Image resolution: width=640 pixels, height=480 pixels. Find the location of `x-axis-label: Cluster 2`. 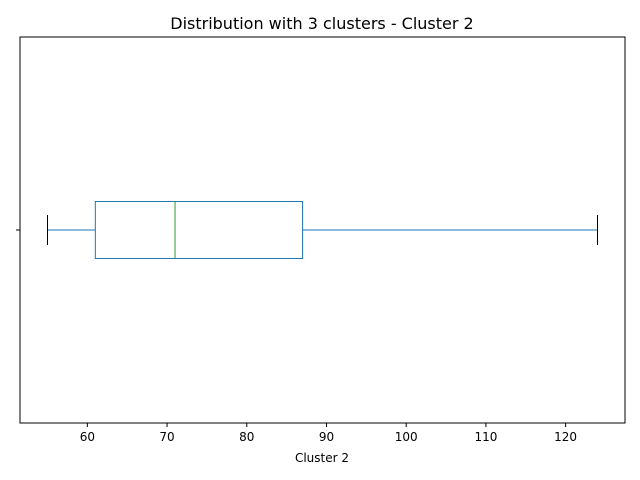

x-axis-label: Cluster 2 is located at coordinates (322, 458).